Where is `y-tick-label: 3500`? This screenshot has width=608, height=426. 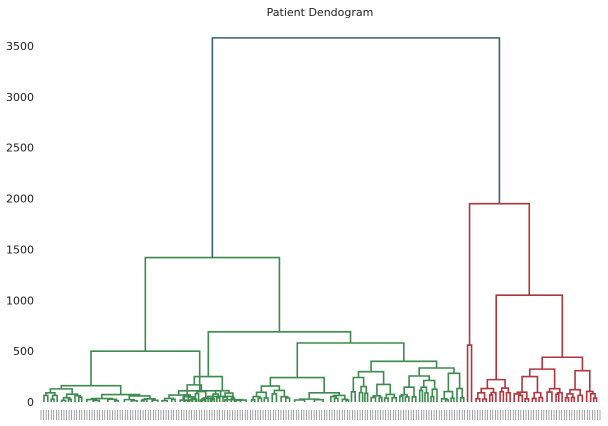
y-tick-label: 3500 is located at coordinates (20, 46).